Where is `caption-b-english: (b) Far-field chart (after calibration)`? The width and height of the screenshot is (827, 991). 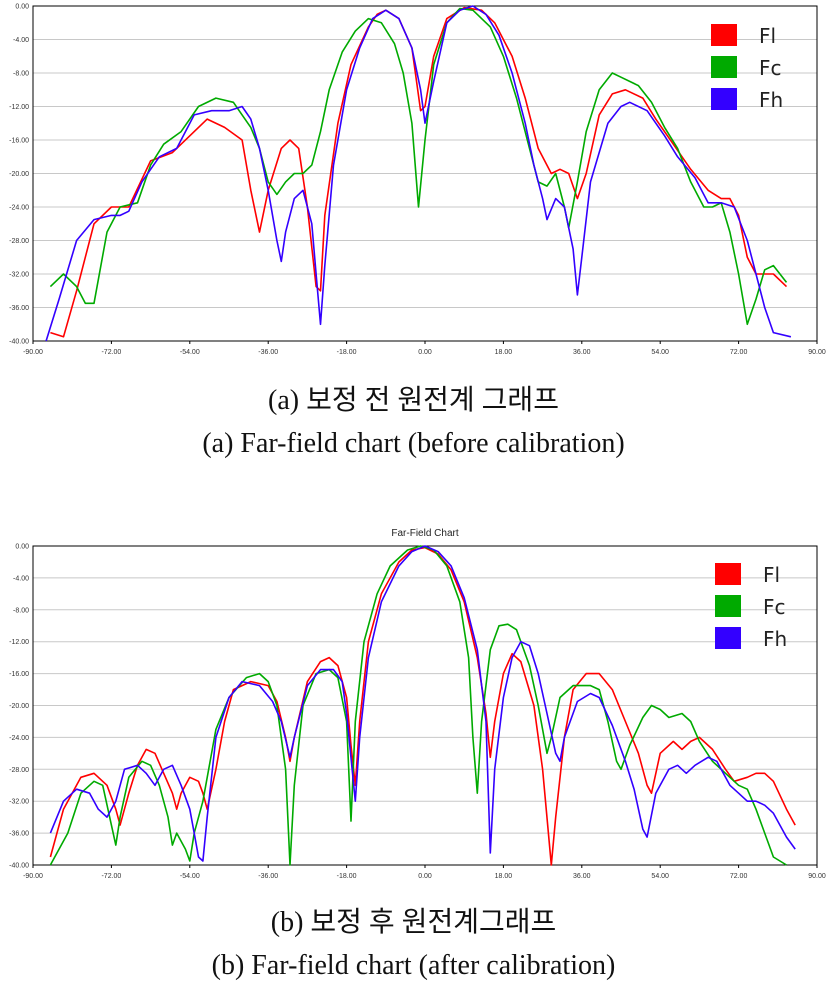 caption-b-english: (b) Far-field chart (after calibration) is located at coordinates (413, 965).